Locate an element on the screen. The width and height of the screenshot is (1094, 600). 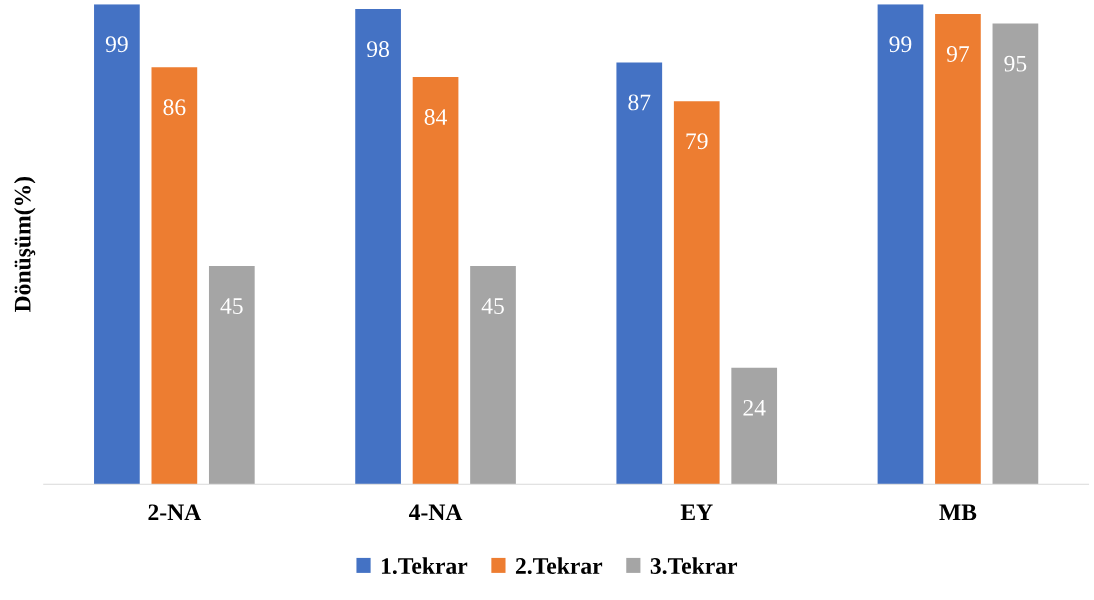
data-label: 86 is located at coordinates (174, 107).